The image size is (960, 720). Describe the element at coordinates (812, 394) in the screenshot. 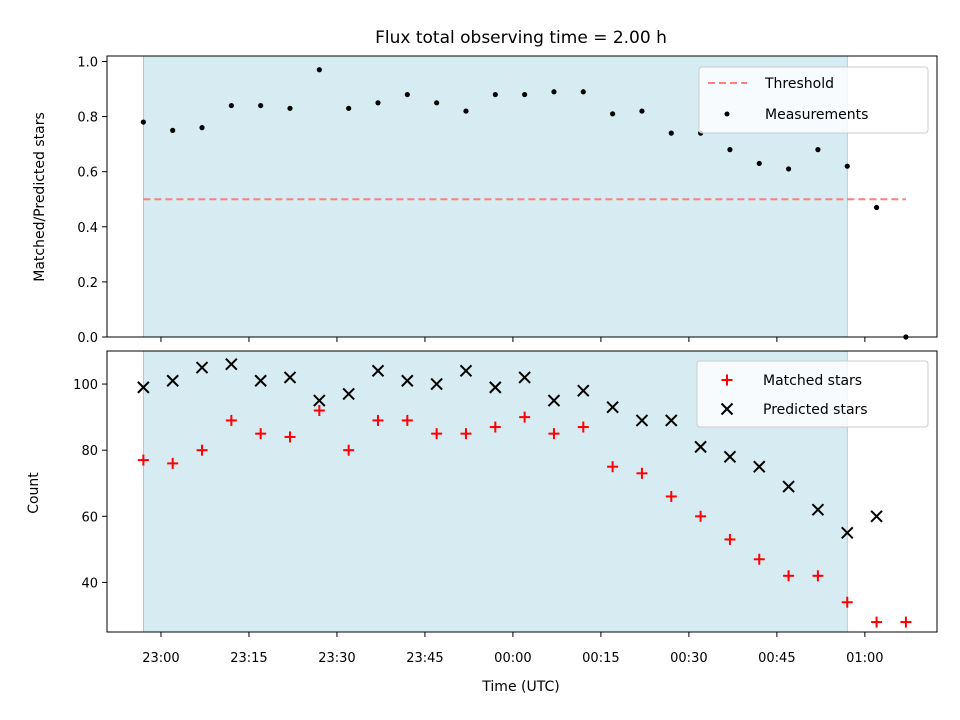

I see `bottom-legend: Matched stars Predicted stars` at that location.